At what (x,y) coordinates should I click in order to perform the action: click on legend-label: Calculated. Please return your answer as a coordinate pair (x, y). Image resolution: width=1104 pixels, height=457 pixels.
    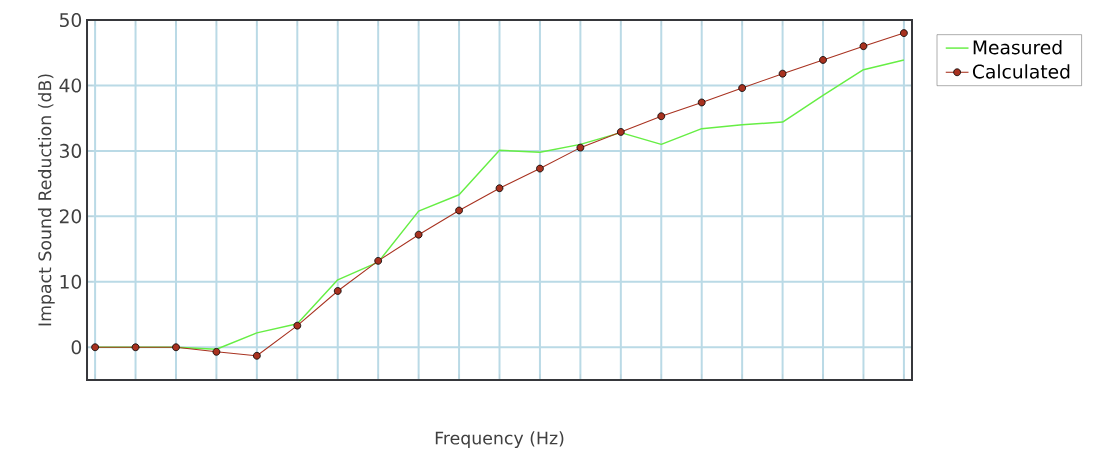
    Looking at the image, I should click on (1021, 71).